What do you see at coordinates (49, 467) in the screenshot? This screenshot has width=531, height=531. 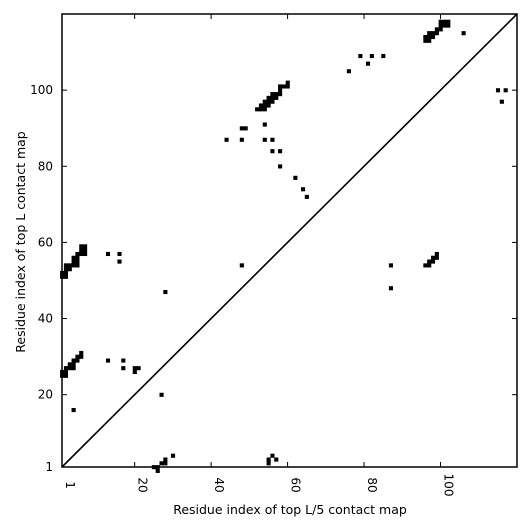 I see `y-tick-label: 1` at bounding box center [49, 467].